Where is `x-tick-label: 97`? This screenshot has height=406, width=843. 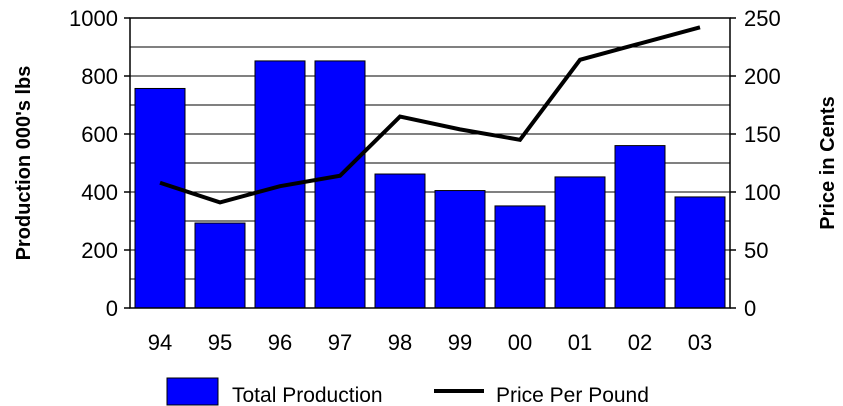 x-tick-label: 97 is located at coordinates (340, 342).